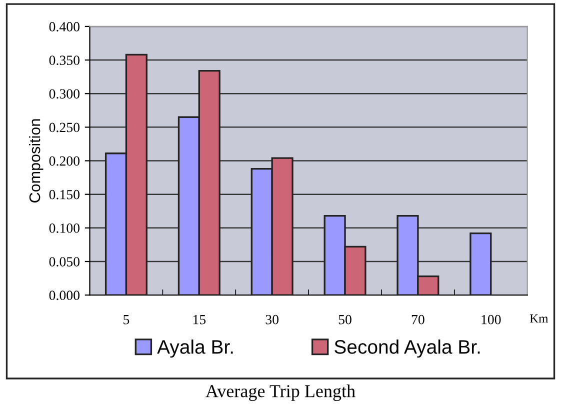 The height and width of the screenshot is (407, 561). I want to click on y-tick-label: 0.100, so click(64, 228).